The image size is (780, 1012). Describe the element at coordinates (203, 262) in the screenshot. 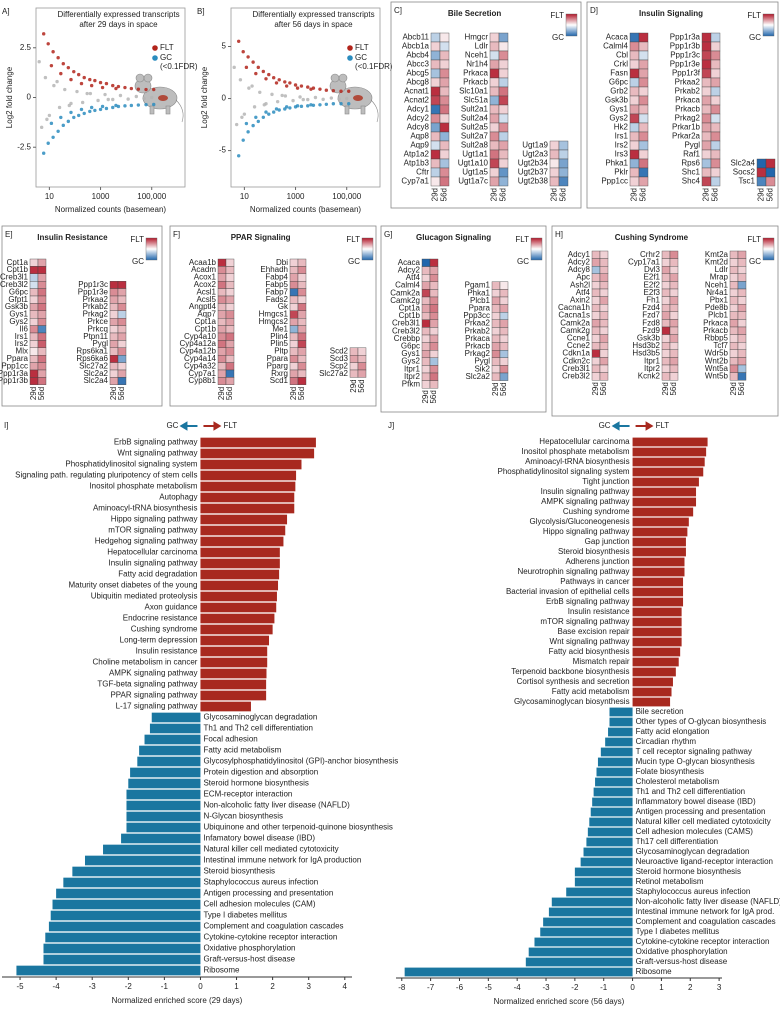

I see `row-label: Acaa1b` at that location.